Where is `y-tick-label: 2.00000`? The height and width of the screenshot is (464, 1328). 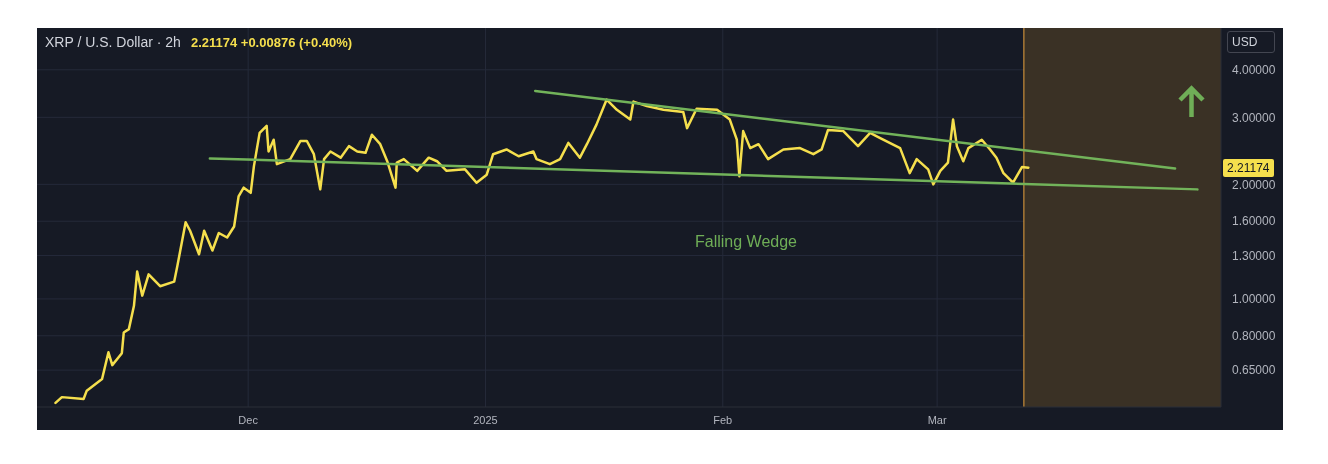
y-tick-label: 2.00000 is located at coordinates (1254, 184).